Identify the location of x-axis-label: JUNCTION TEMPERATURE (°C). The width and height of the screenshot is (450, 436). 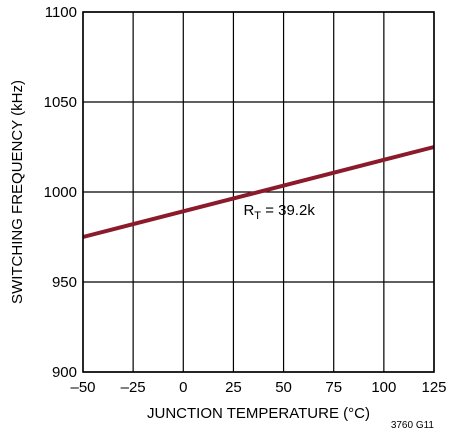
(258, 413).